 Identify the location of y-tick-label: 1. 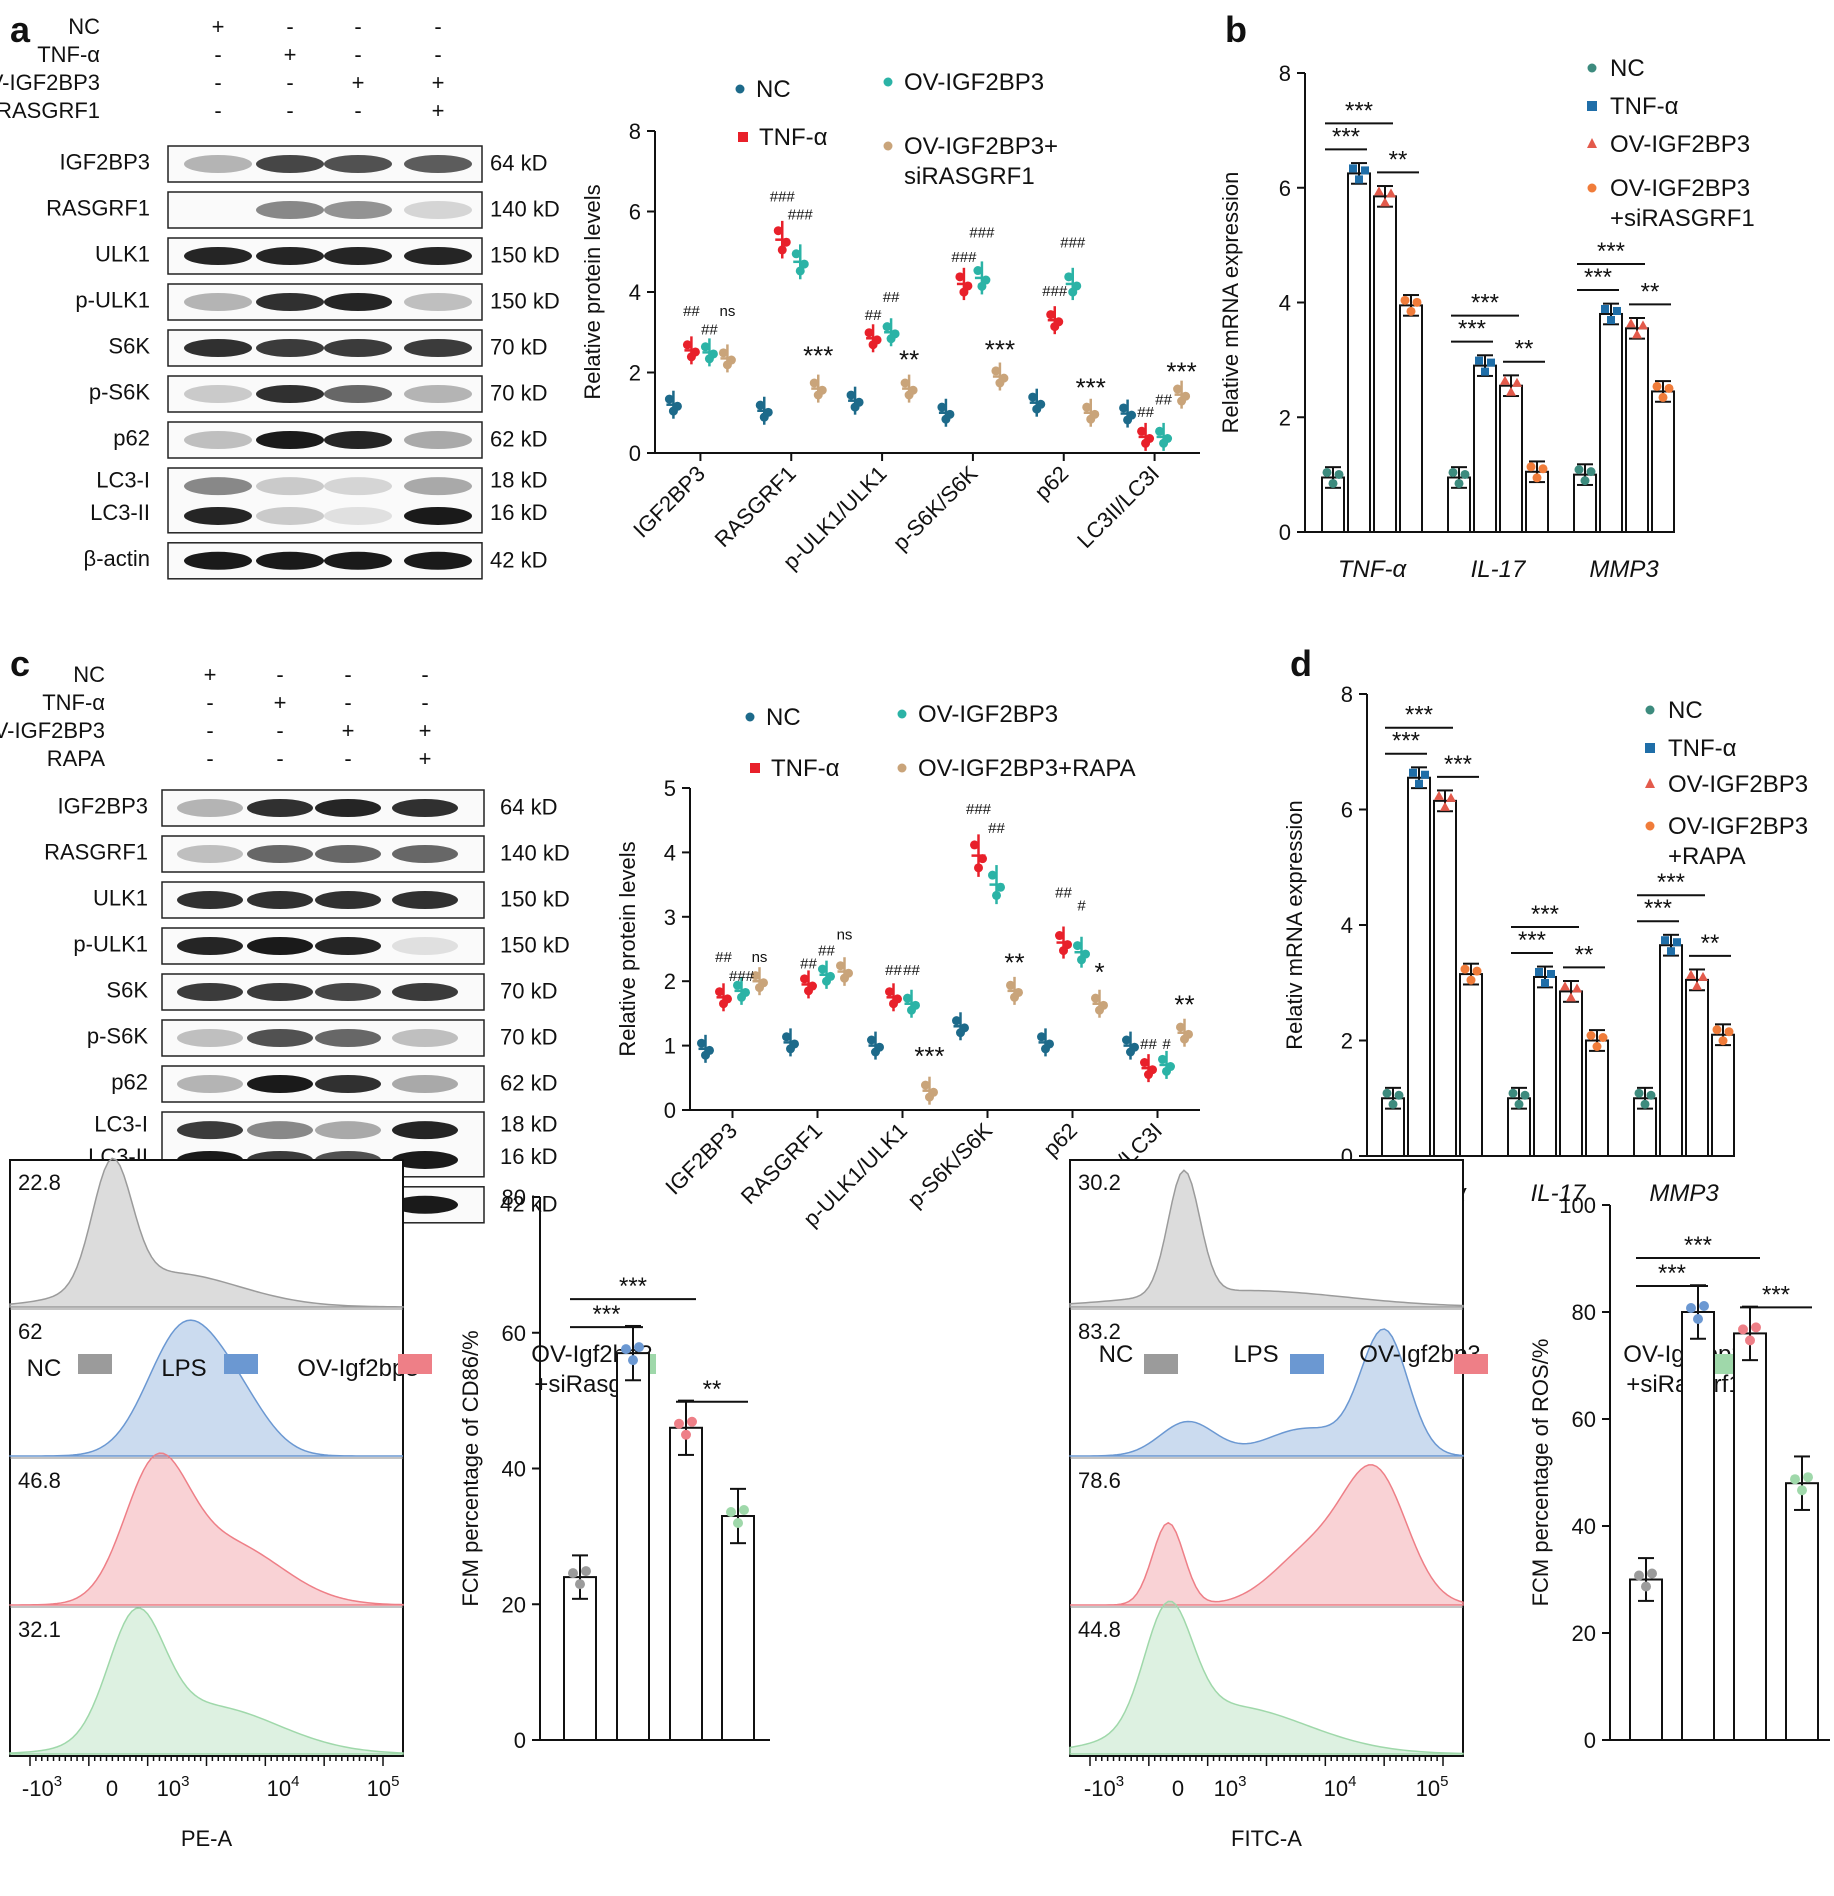
(670, 1046).